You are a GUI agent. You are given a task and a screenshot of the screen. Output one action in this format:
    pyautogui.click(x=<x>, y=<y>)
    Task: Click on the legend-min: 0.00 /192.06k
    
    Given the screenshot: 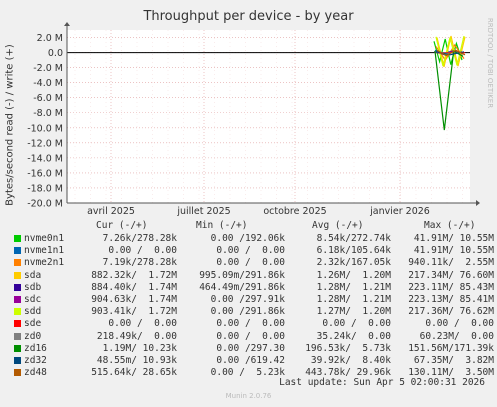 What is the action you would take?
    pyautogui.click(x=247, y=238)
    